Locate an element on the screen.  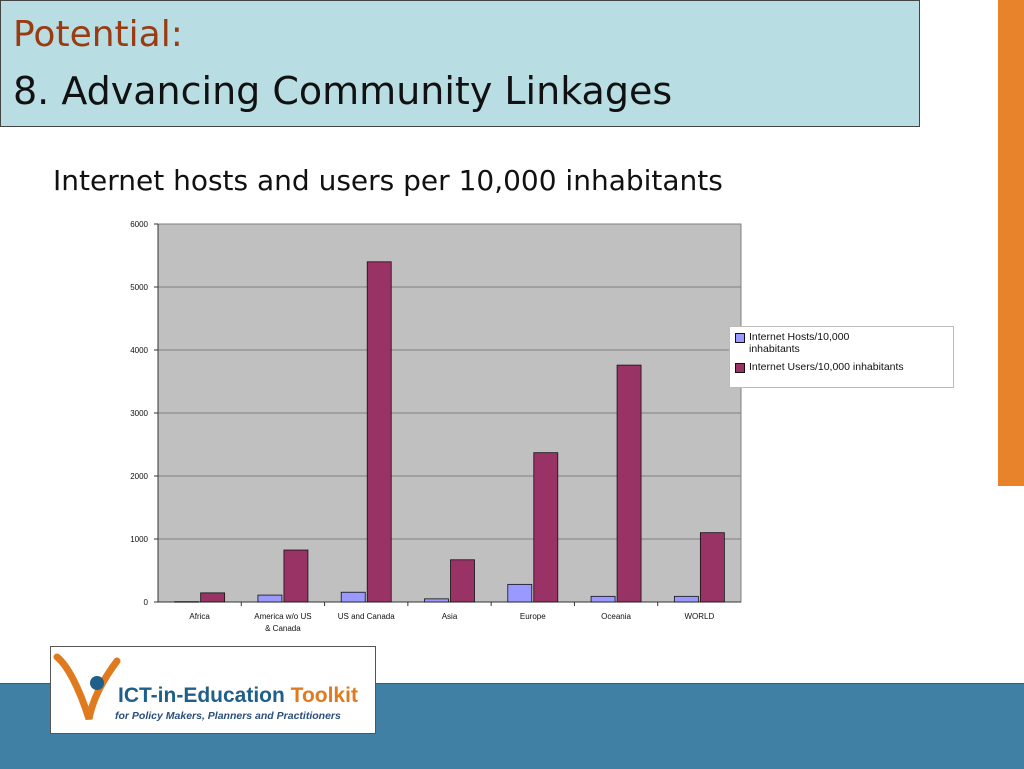
y-tick-label-2000: 2000 is located at coordinates (139, 476).